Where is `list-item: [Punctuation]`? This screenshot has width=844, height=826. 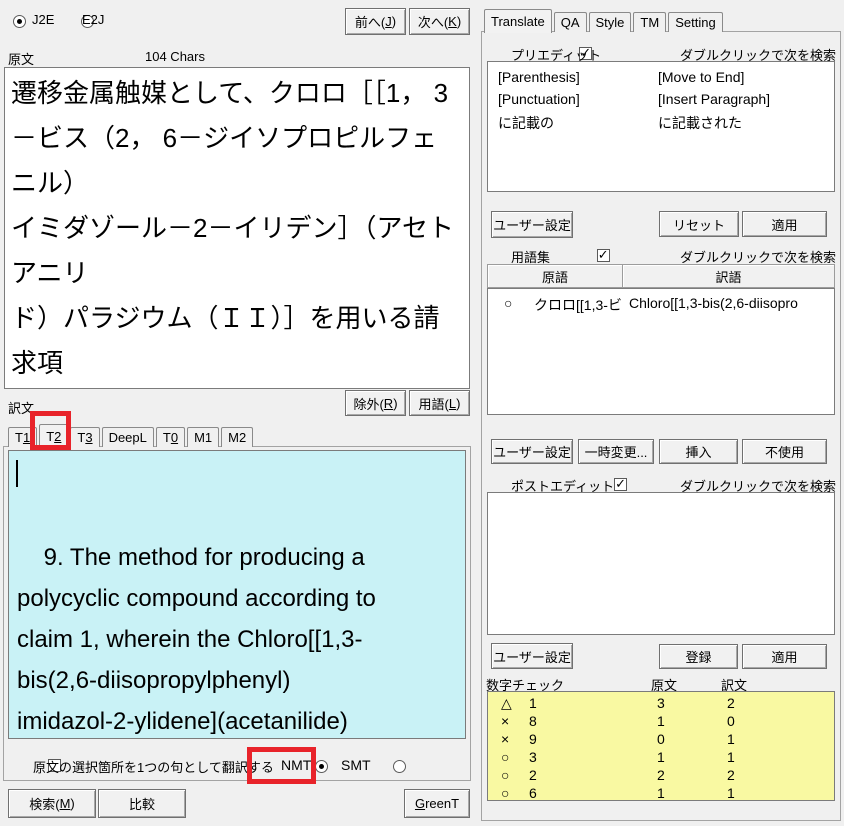
list-item: [Punctuation] is located at coordinates (539, 99).